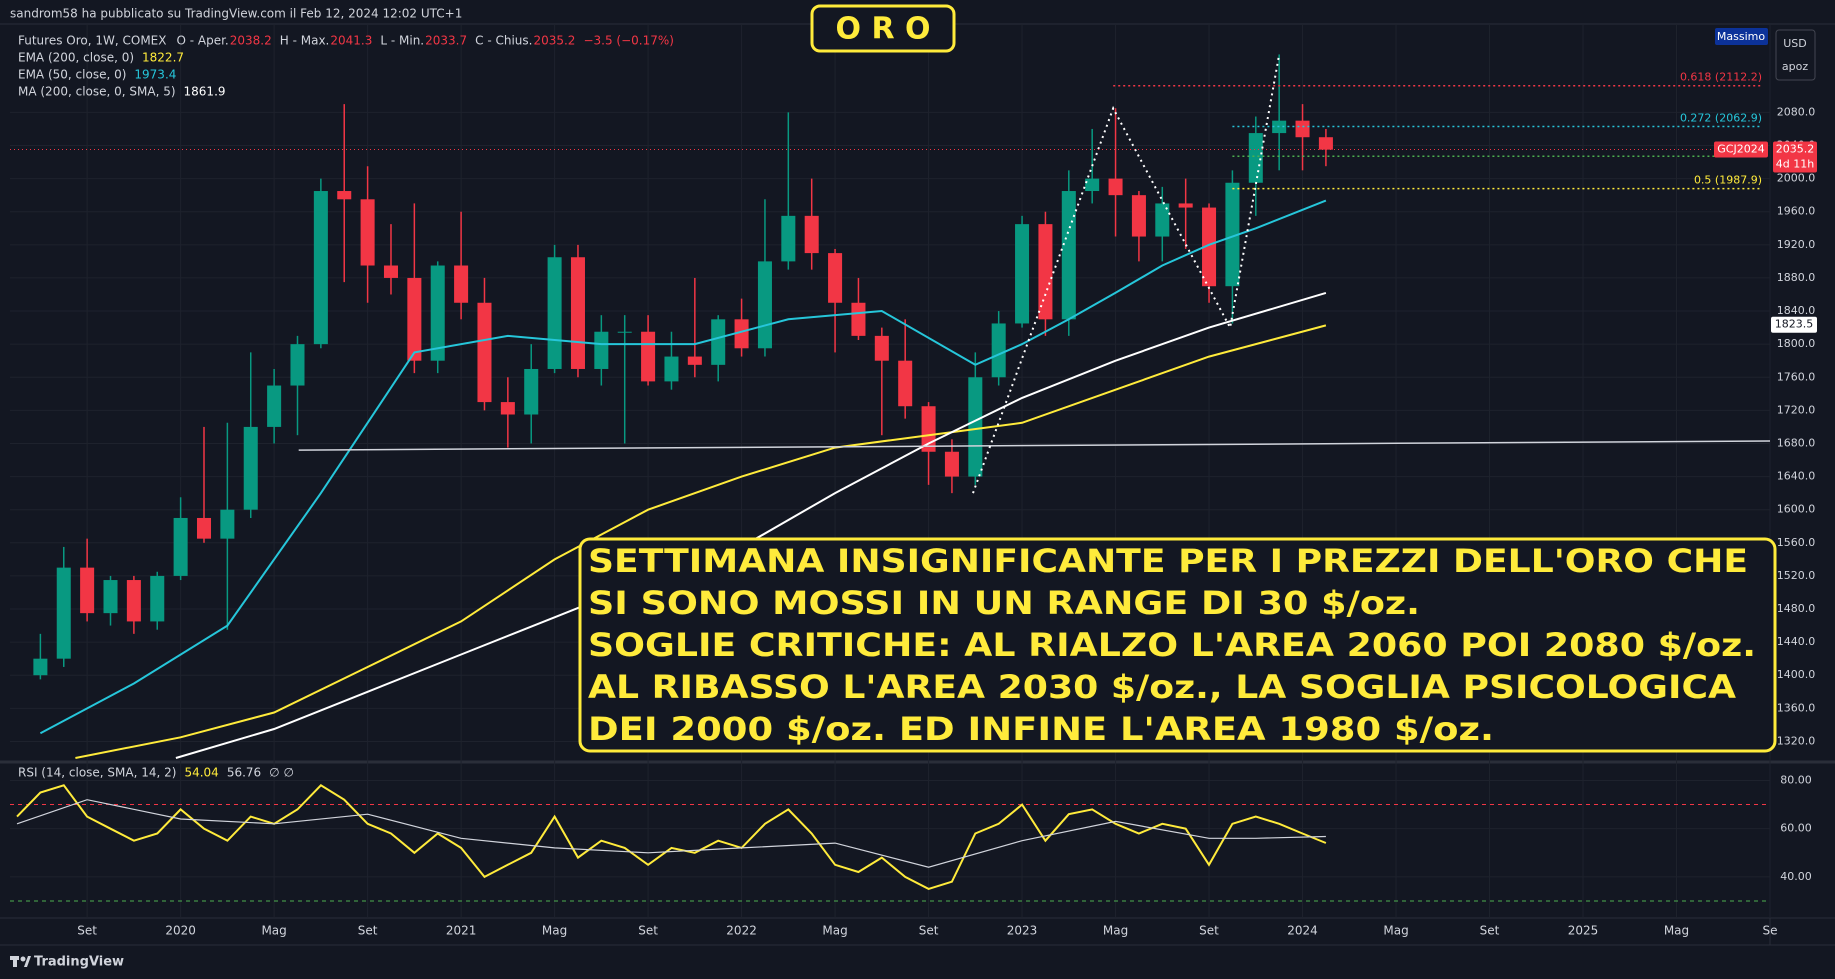 This screenshot has height=979, width=1835. I want to click on brand-logo, so click(20, 961).